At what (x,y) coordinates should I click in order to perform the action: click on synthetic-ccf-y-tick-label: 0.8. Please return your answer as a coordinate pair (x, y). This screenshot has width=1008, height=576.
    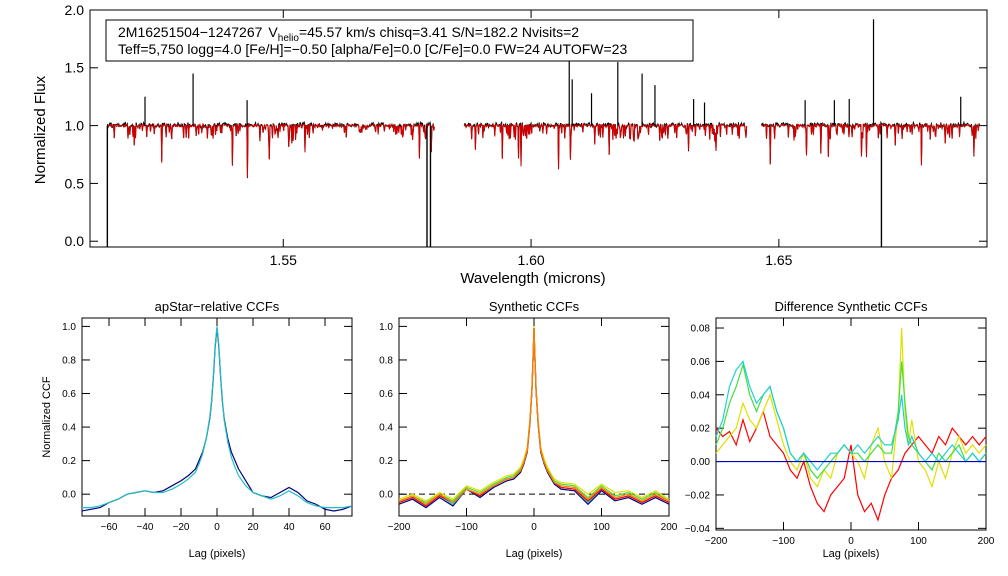
    Looking at the image, I should click on (386, 360).